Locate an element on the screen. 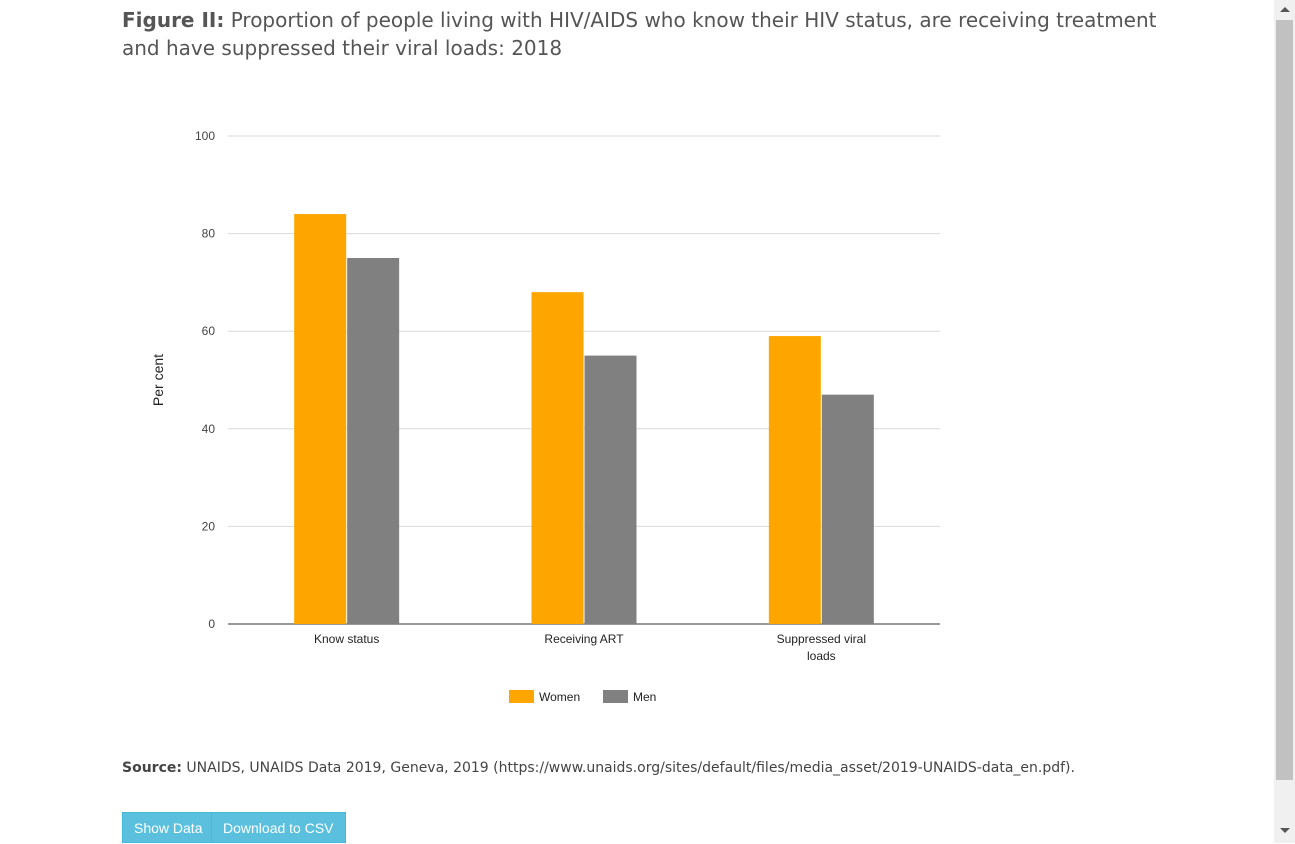  legend-swatch-men is located at coordinates (615, 696).